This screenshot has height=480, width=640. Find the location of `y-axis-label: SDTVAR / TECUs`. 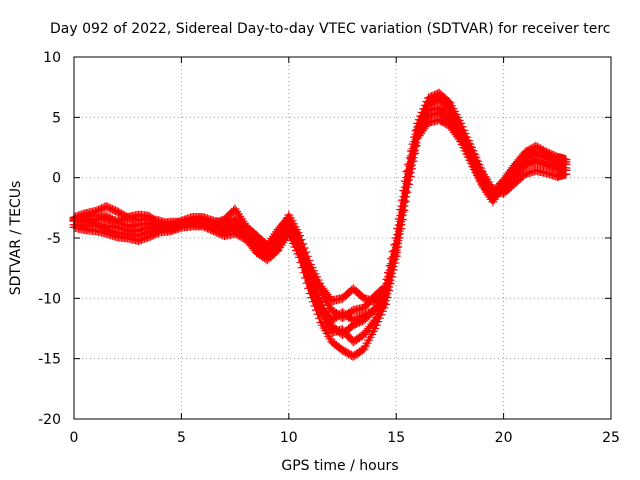

y-axis-label: SDTVAR / TECUs is located at coordinates (16, 238).